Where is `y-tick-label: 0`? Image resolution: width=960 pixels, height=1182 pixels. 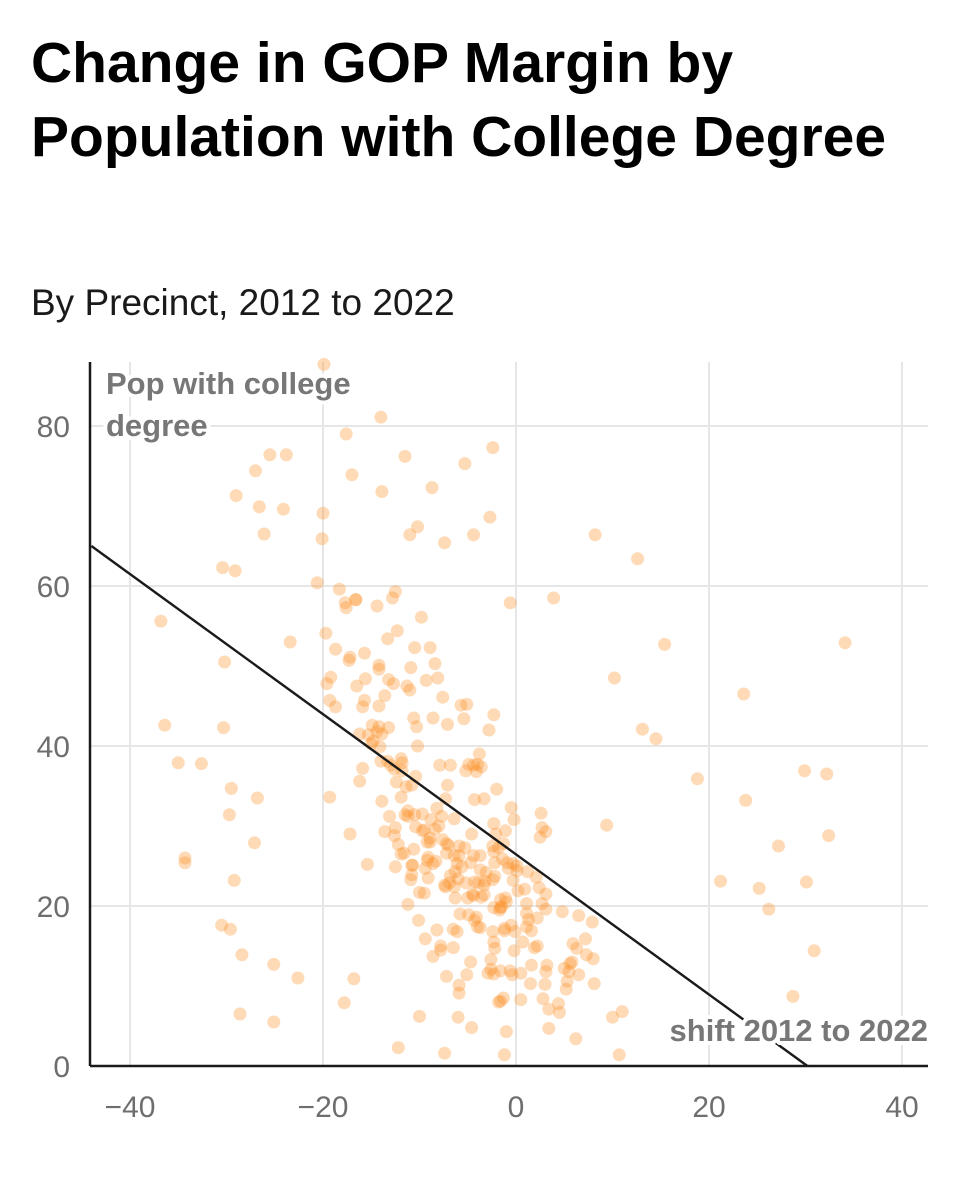
y-tick-label: 0 is located at coordinates (61, 1067).